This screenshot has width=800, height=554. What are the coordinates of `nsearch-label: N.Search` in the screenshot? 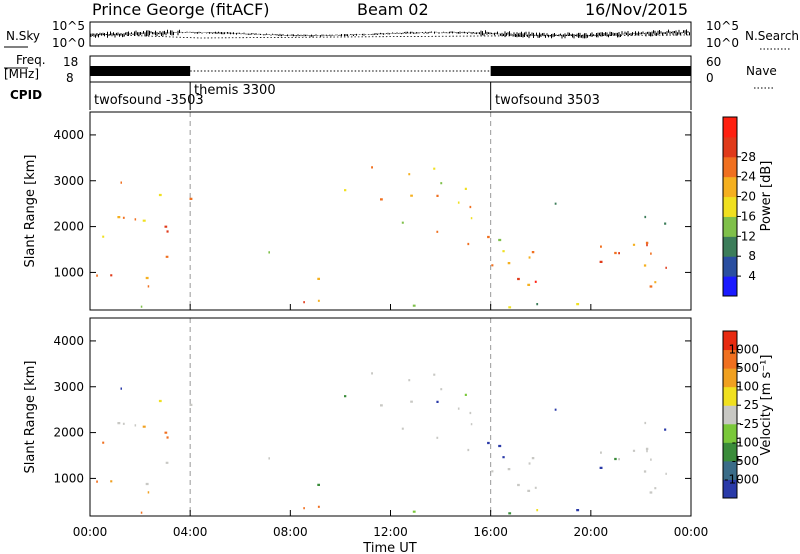 It's located at (772, 36).